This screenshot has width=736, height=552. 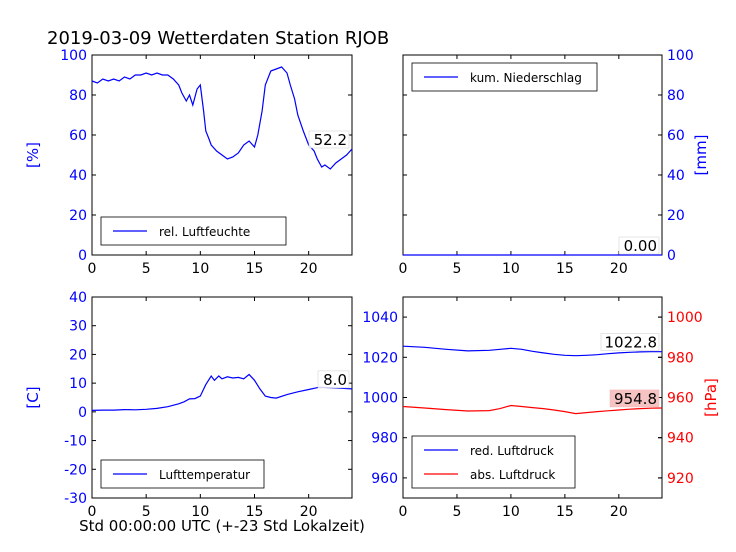 I want to click on last-value-label: 8.0, so click(x=335, y=380).